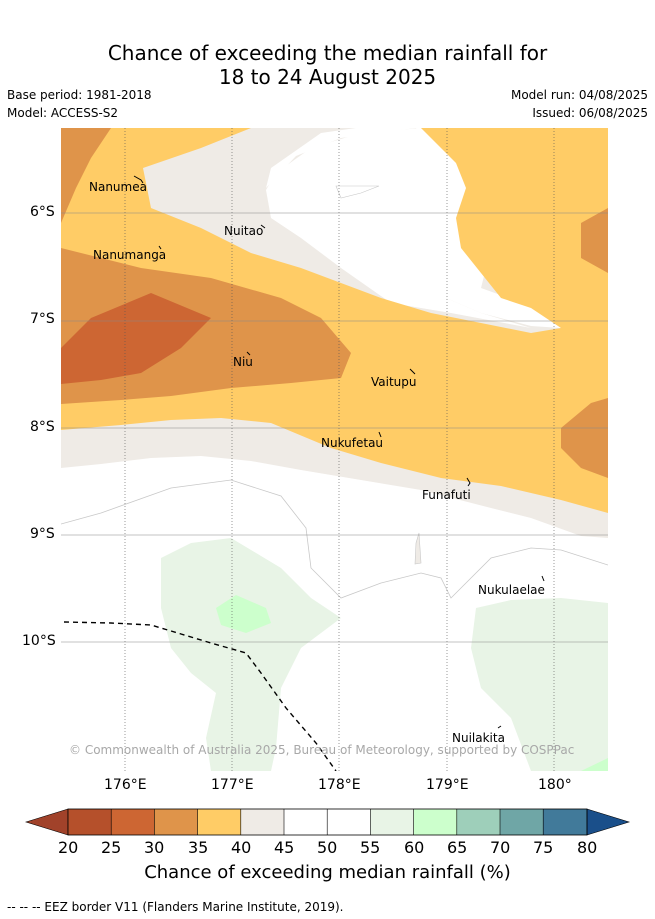 The width and height of the screenshot is (655, 919). What do you see at coordinates (86, 175) in the screenshot?
I see `zone-30-35-top-left` at bounding box center [86, 175].